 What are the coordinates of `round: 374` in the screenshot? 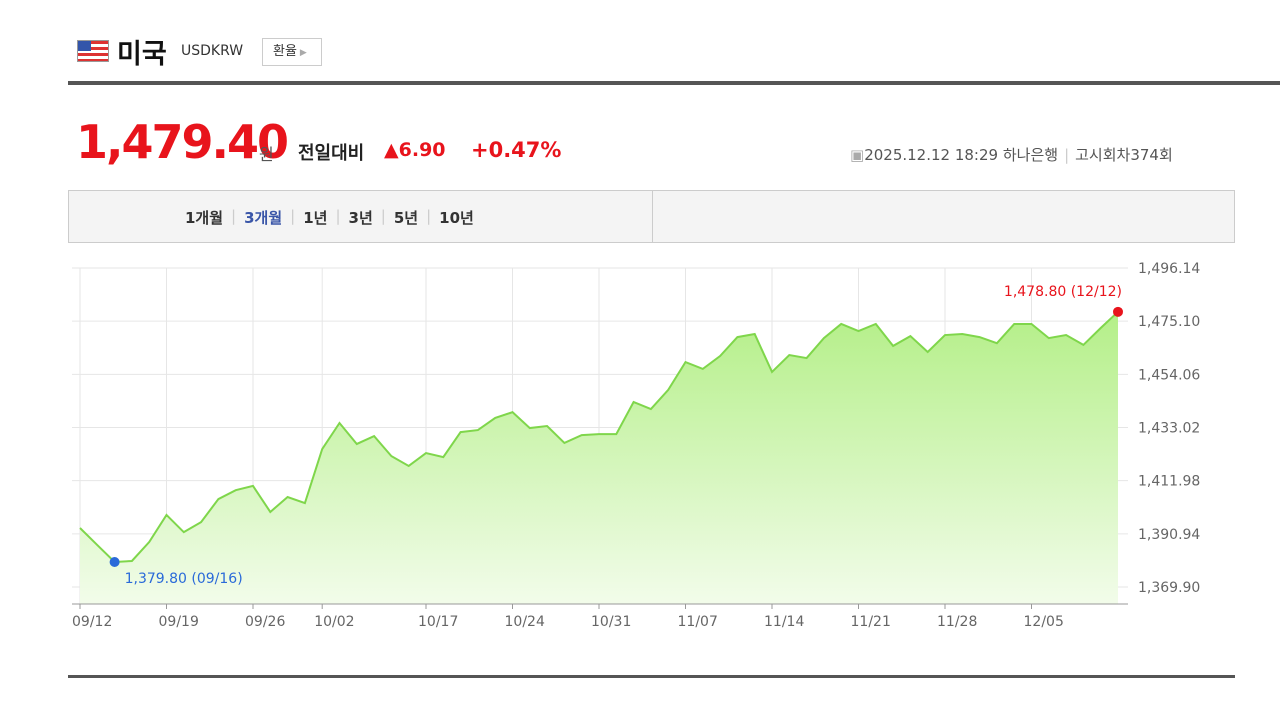 It's located at (1144, 155).